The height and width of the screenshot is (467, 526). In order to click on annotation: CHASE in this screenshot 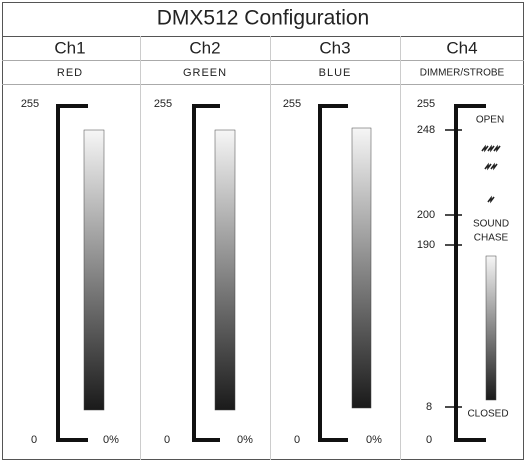, I will do `click(491, 238)`.